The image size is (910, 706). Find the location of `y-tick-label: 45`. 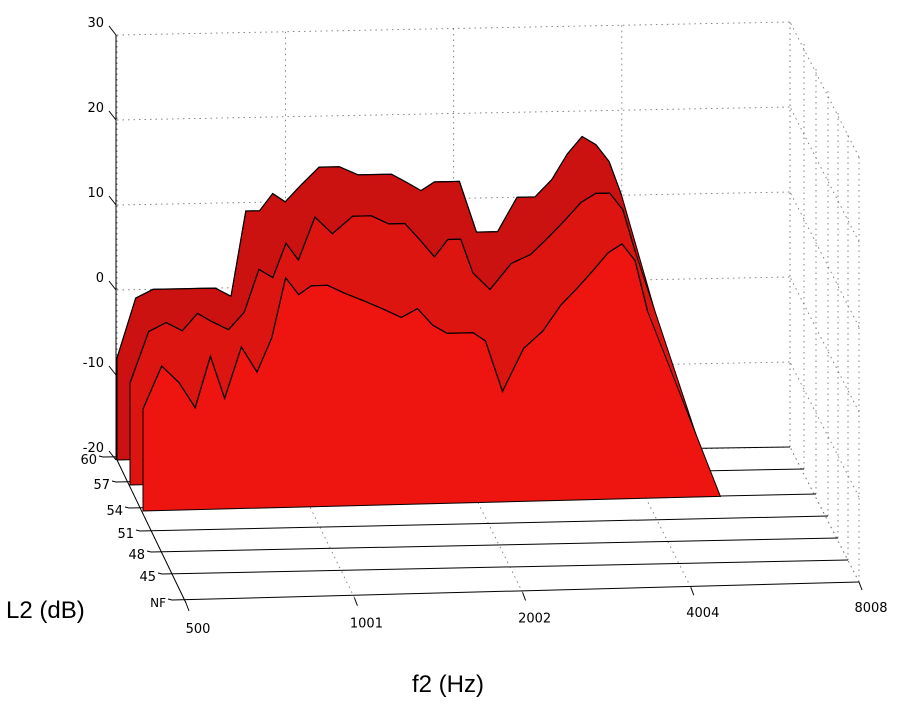

y-tick-label: 45 is located at coordinates (147, 577).